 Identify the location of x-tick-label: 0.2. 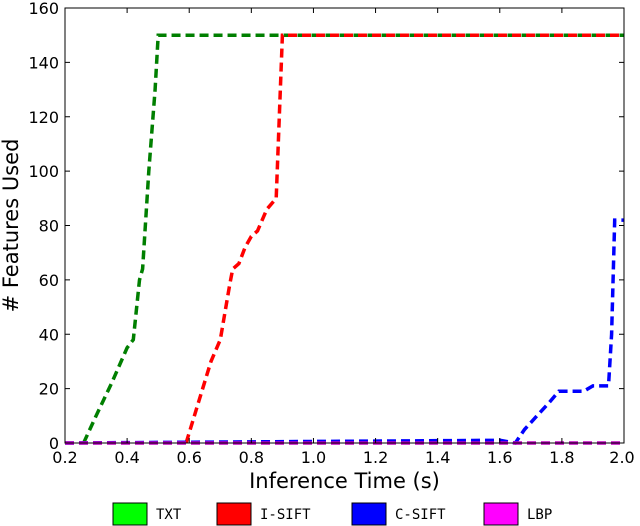
(64, 457).